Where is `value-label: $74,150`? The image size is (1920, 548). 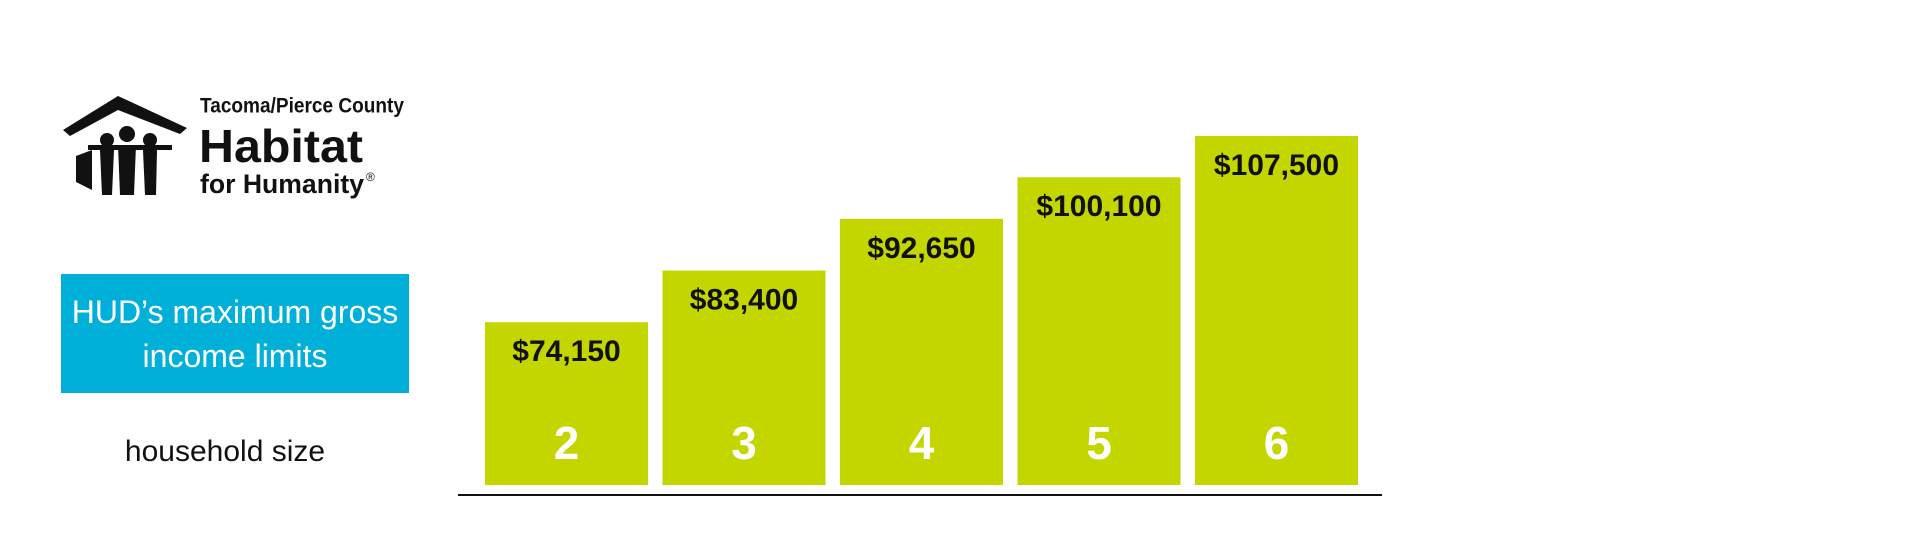 value-label: $74,150 is located at coordinates (566, 351).